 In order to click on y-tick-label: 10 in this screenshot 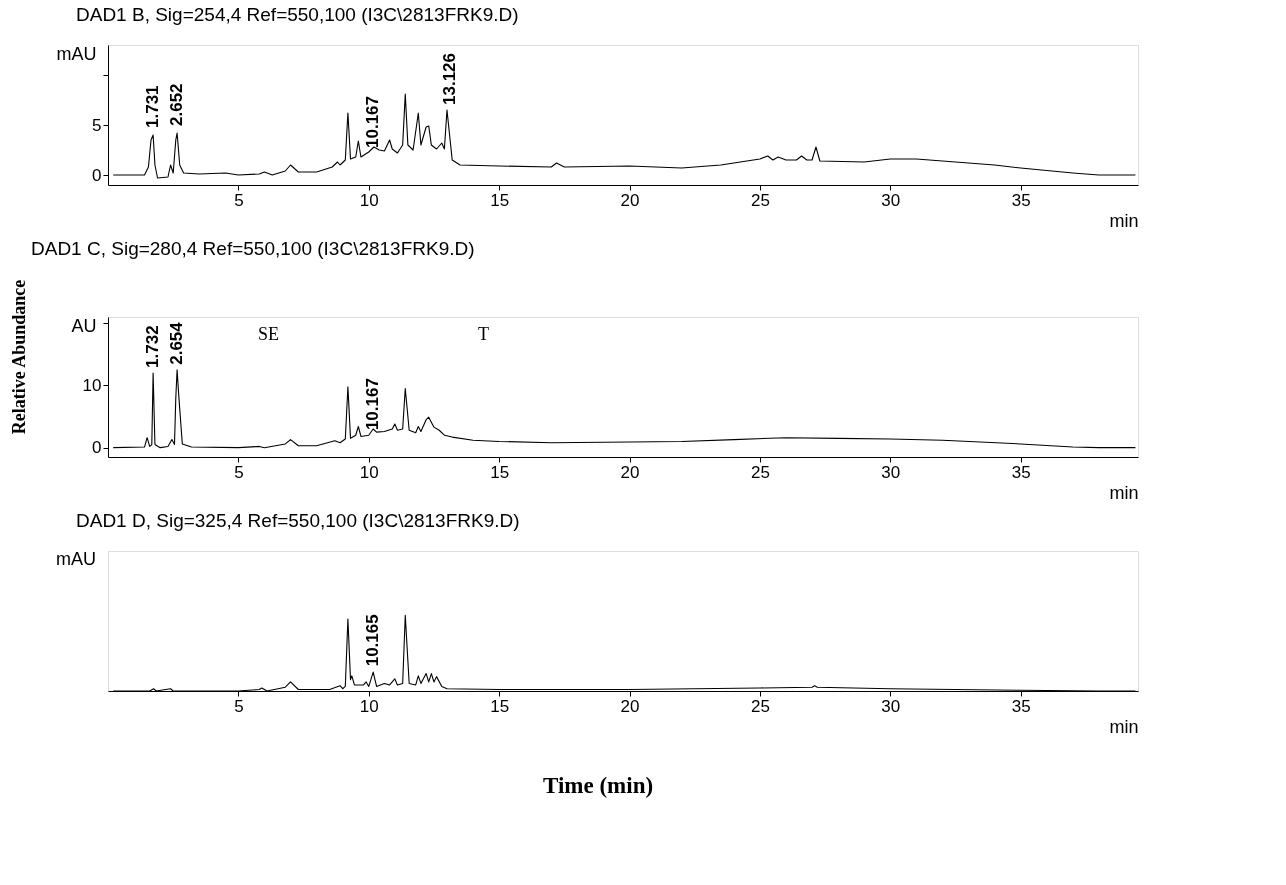, I will do `click(92, 385)`.